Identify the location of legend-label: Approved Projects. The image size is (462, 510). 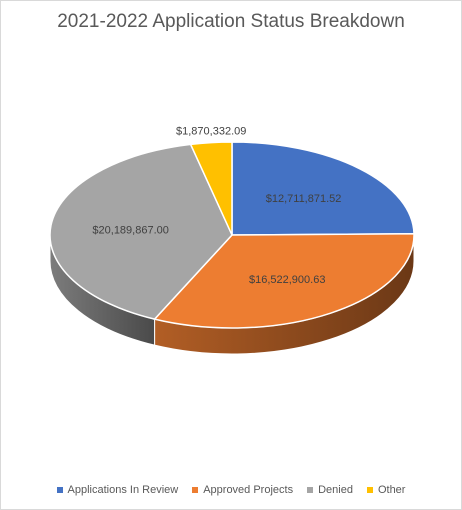
(248, 490).